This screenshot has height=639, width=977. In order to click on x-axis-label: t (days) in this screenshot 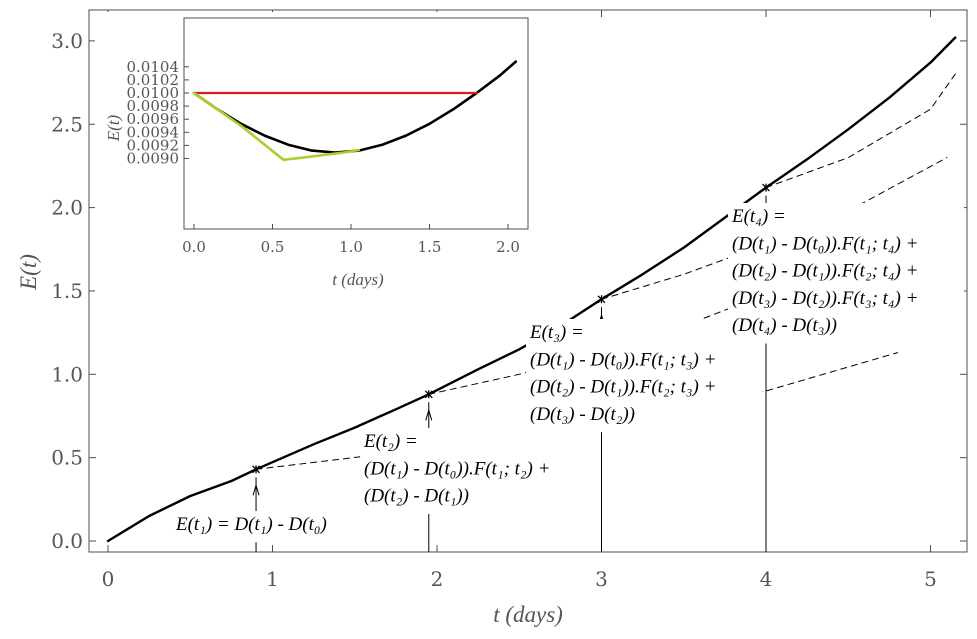, I will do `click(528, 614)`.